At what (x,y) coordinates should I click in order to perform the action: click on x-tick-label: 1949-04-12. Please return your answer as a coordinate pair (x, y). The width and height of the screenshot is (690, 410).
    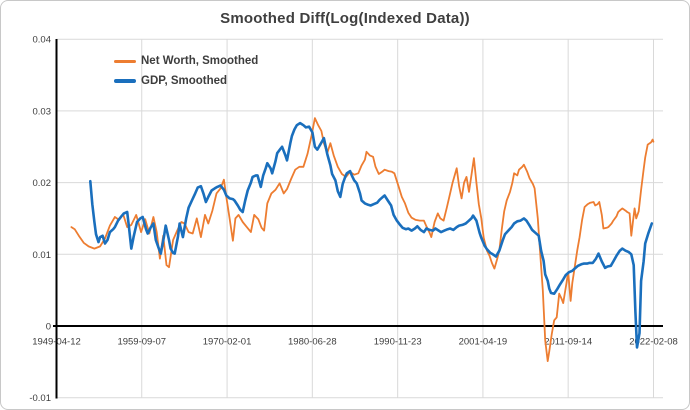
    Looking at the image, I should click on (56, 342).